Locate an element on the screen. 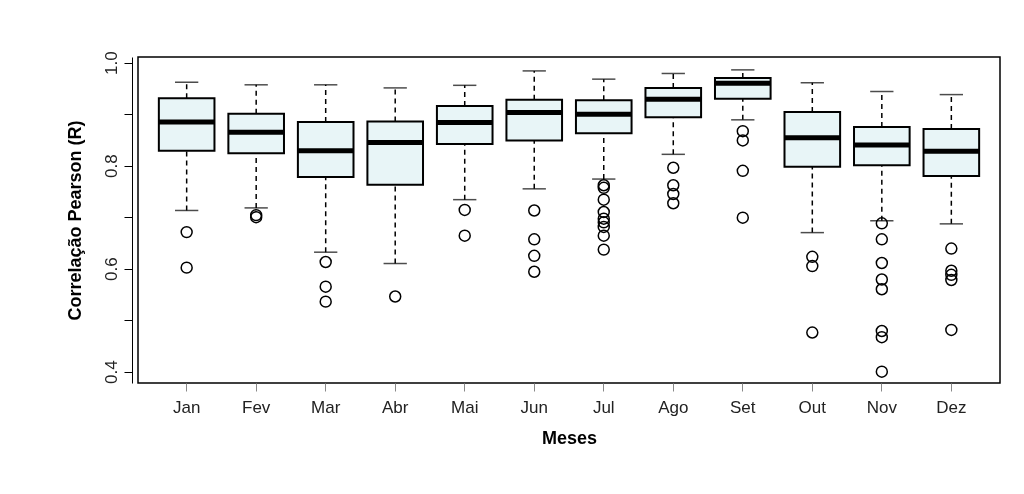  y-tick-label: 0.4 is located at coordinates (111, 372).